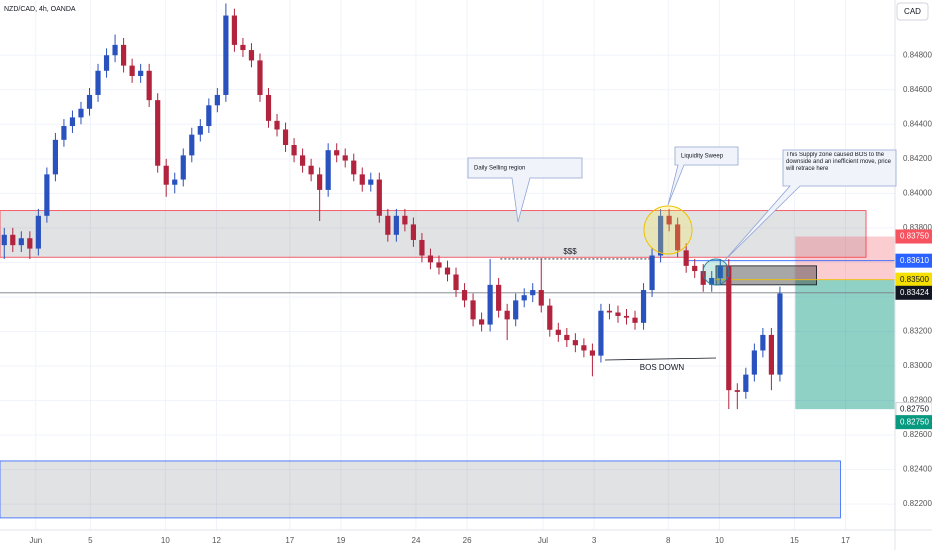  Describe the element at coordinates (917, 192) in the screenshot. I see `y-tick-label: 0.84000` at that location.